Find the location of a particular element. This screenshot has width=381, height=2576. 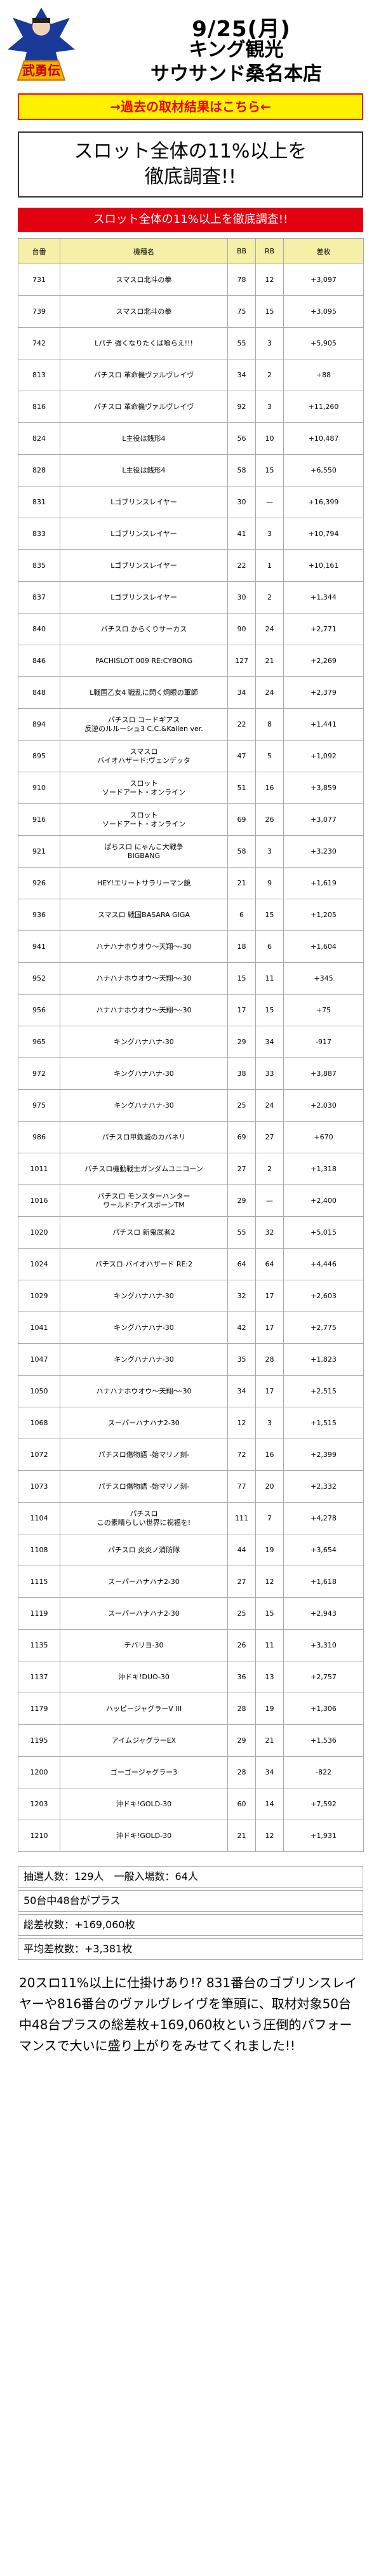

headline-box: スロット全体の11%以上を 徹底調査!! is located at coordinates (190, 164).